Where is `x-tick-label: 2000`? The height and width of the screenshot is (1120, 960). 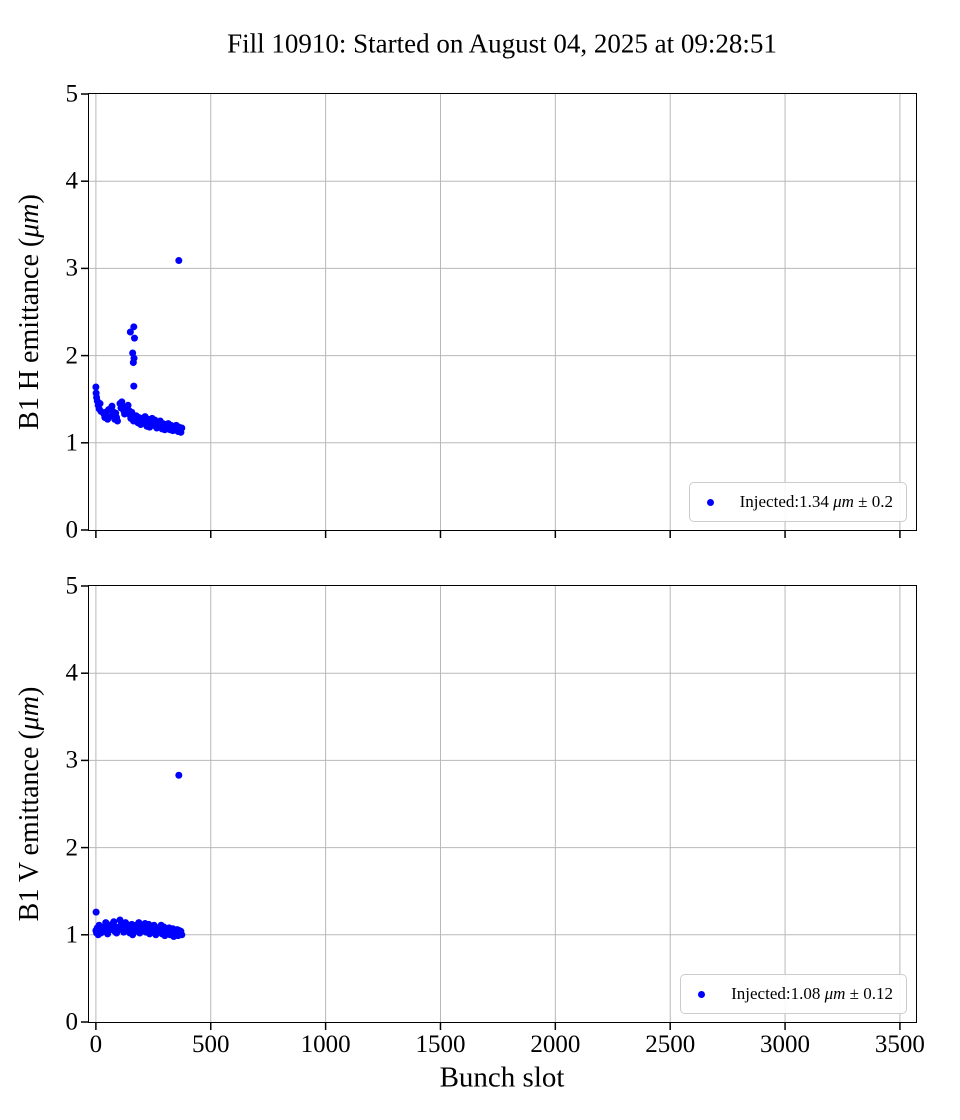
x-tick-label: 2000 is located at coordinates (555, 1044).